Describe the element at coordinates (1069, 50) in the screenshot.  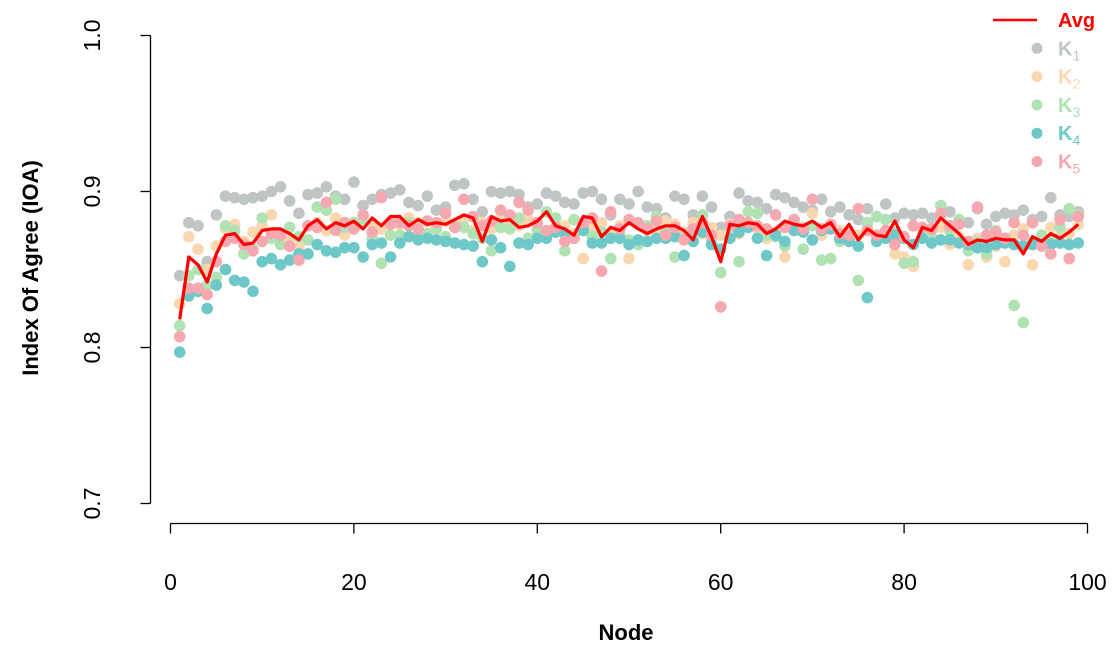
I see `legend-k1-label: K1` at that location.